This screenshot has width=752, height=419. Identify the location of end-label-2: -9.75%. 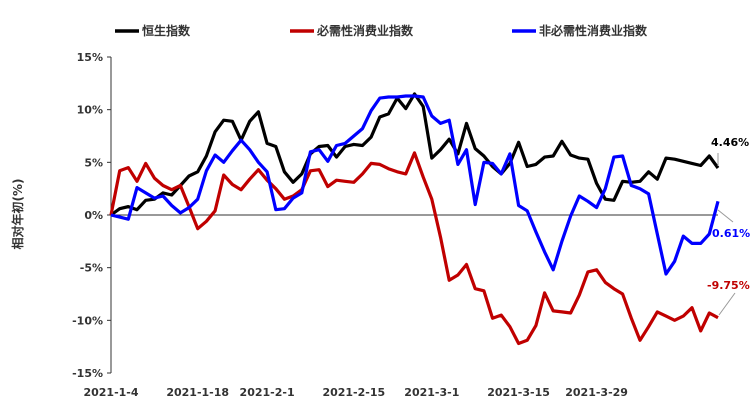
(728, 285).